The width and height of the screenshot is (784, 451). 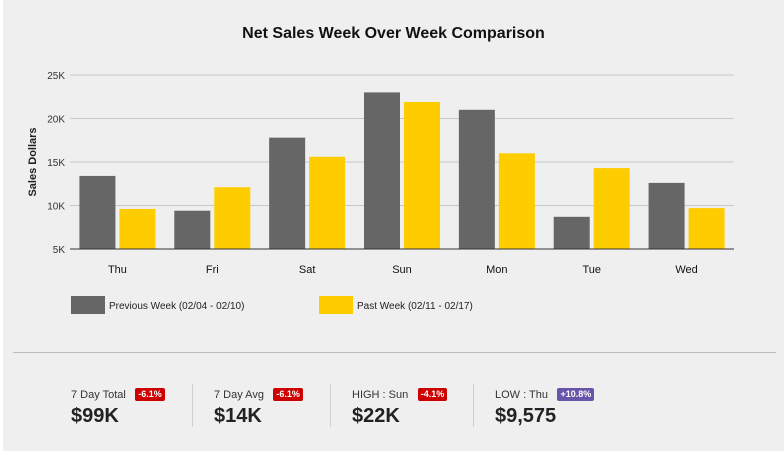 I want to click on y-axis-label: Sales Dollars, so click(x=33, y=161).